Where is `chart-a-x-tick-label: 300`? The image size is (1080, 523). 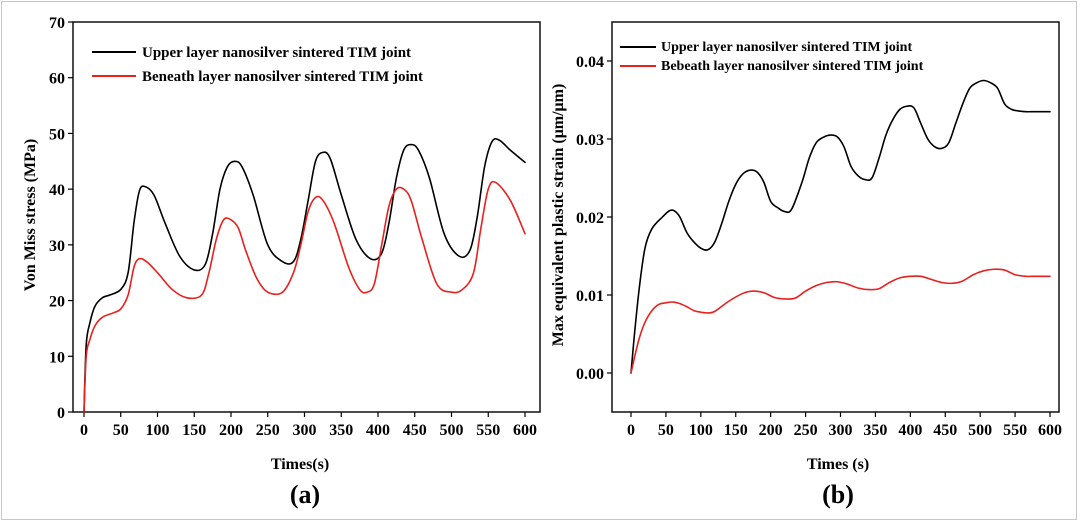 chart-a-x-tick-label: 300 is located at coordinates (305, 430).